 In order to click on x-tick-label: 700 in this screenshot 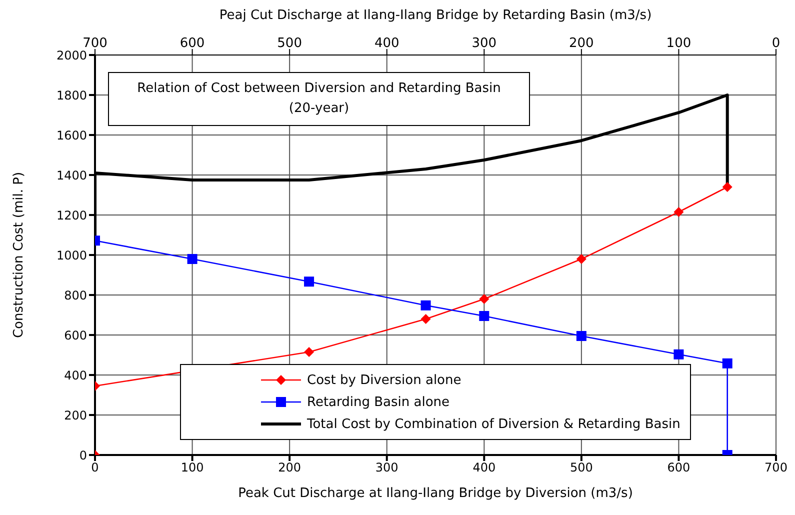, I will do `click(776, 467)`.